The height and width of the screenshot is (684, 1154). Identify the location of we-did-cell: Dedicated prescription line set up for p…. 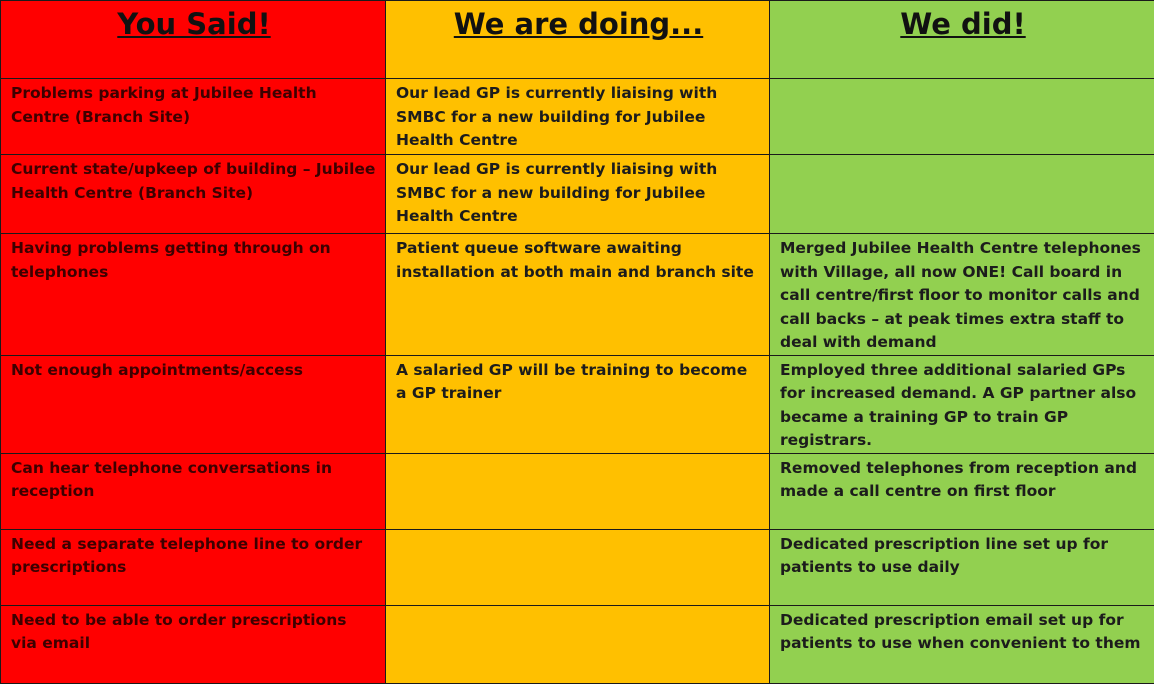
(962, 567).